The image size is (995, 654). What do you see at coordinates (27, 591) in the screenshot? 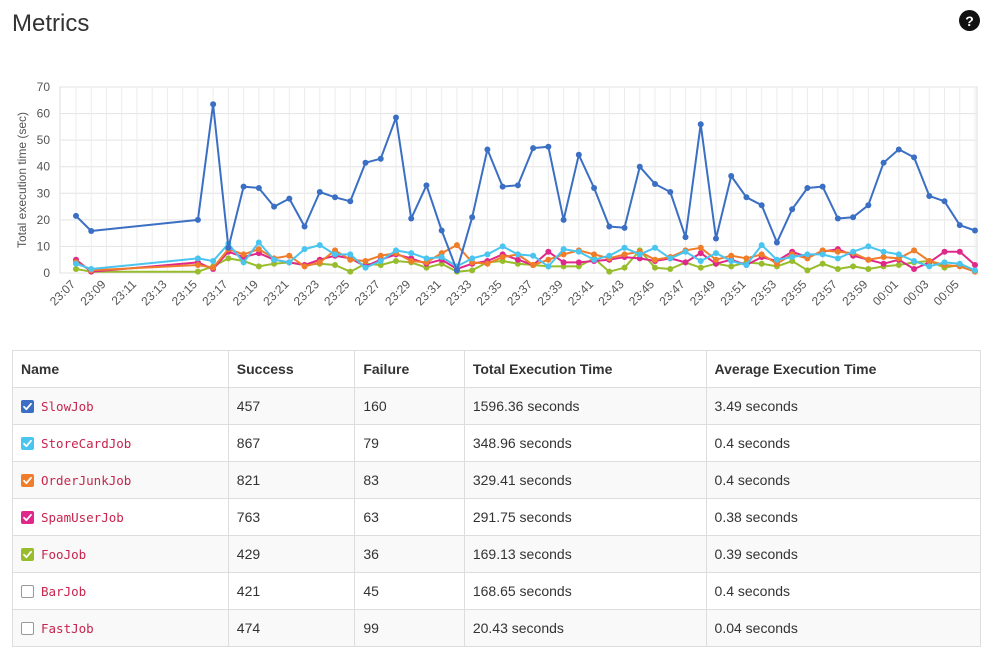
I see `series-toggle-checkbox` at bounding box center [27, 591].